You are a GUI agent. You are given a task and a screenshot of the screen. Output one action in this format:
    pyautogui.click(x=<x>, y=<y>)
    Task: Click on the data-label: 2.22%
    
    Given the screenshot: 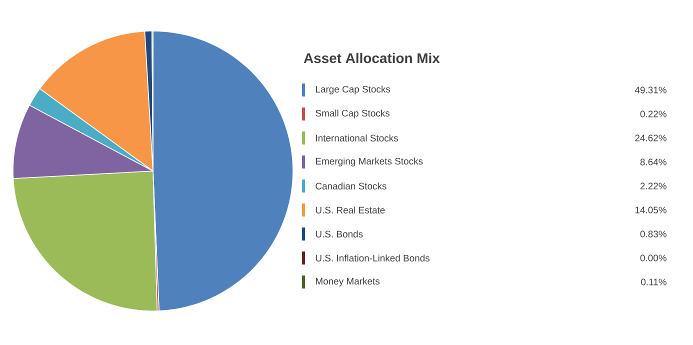 What is the action you would take?
    pyautogui.click(x=653, y=186)
    